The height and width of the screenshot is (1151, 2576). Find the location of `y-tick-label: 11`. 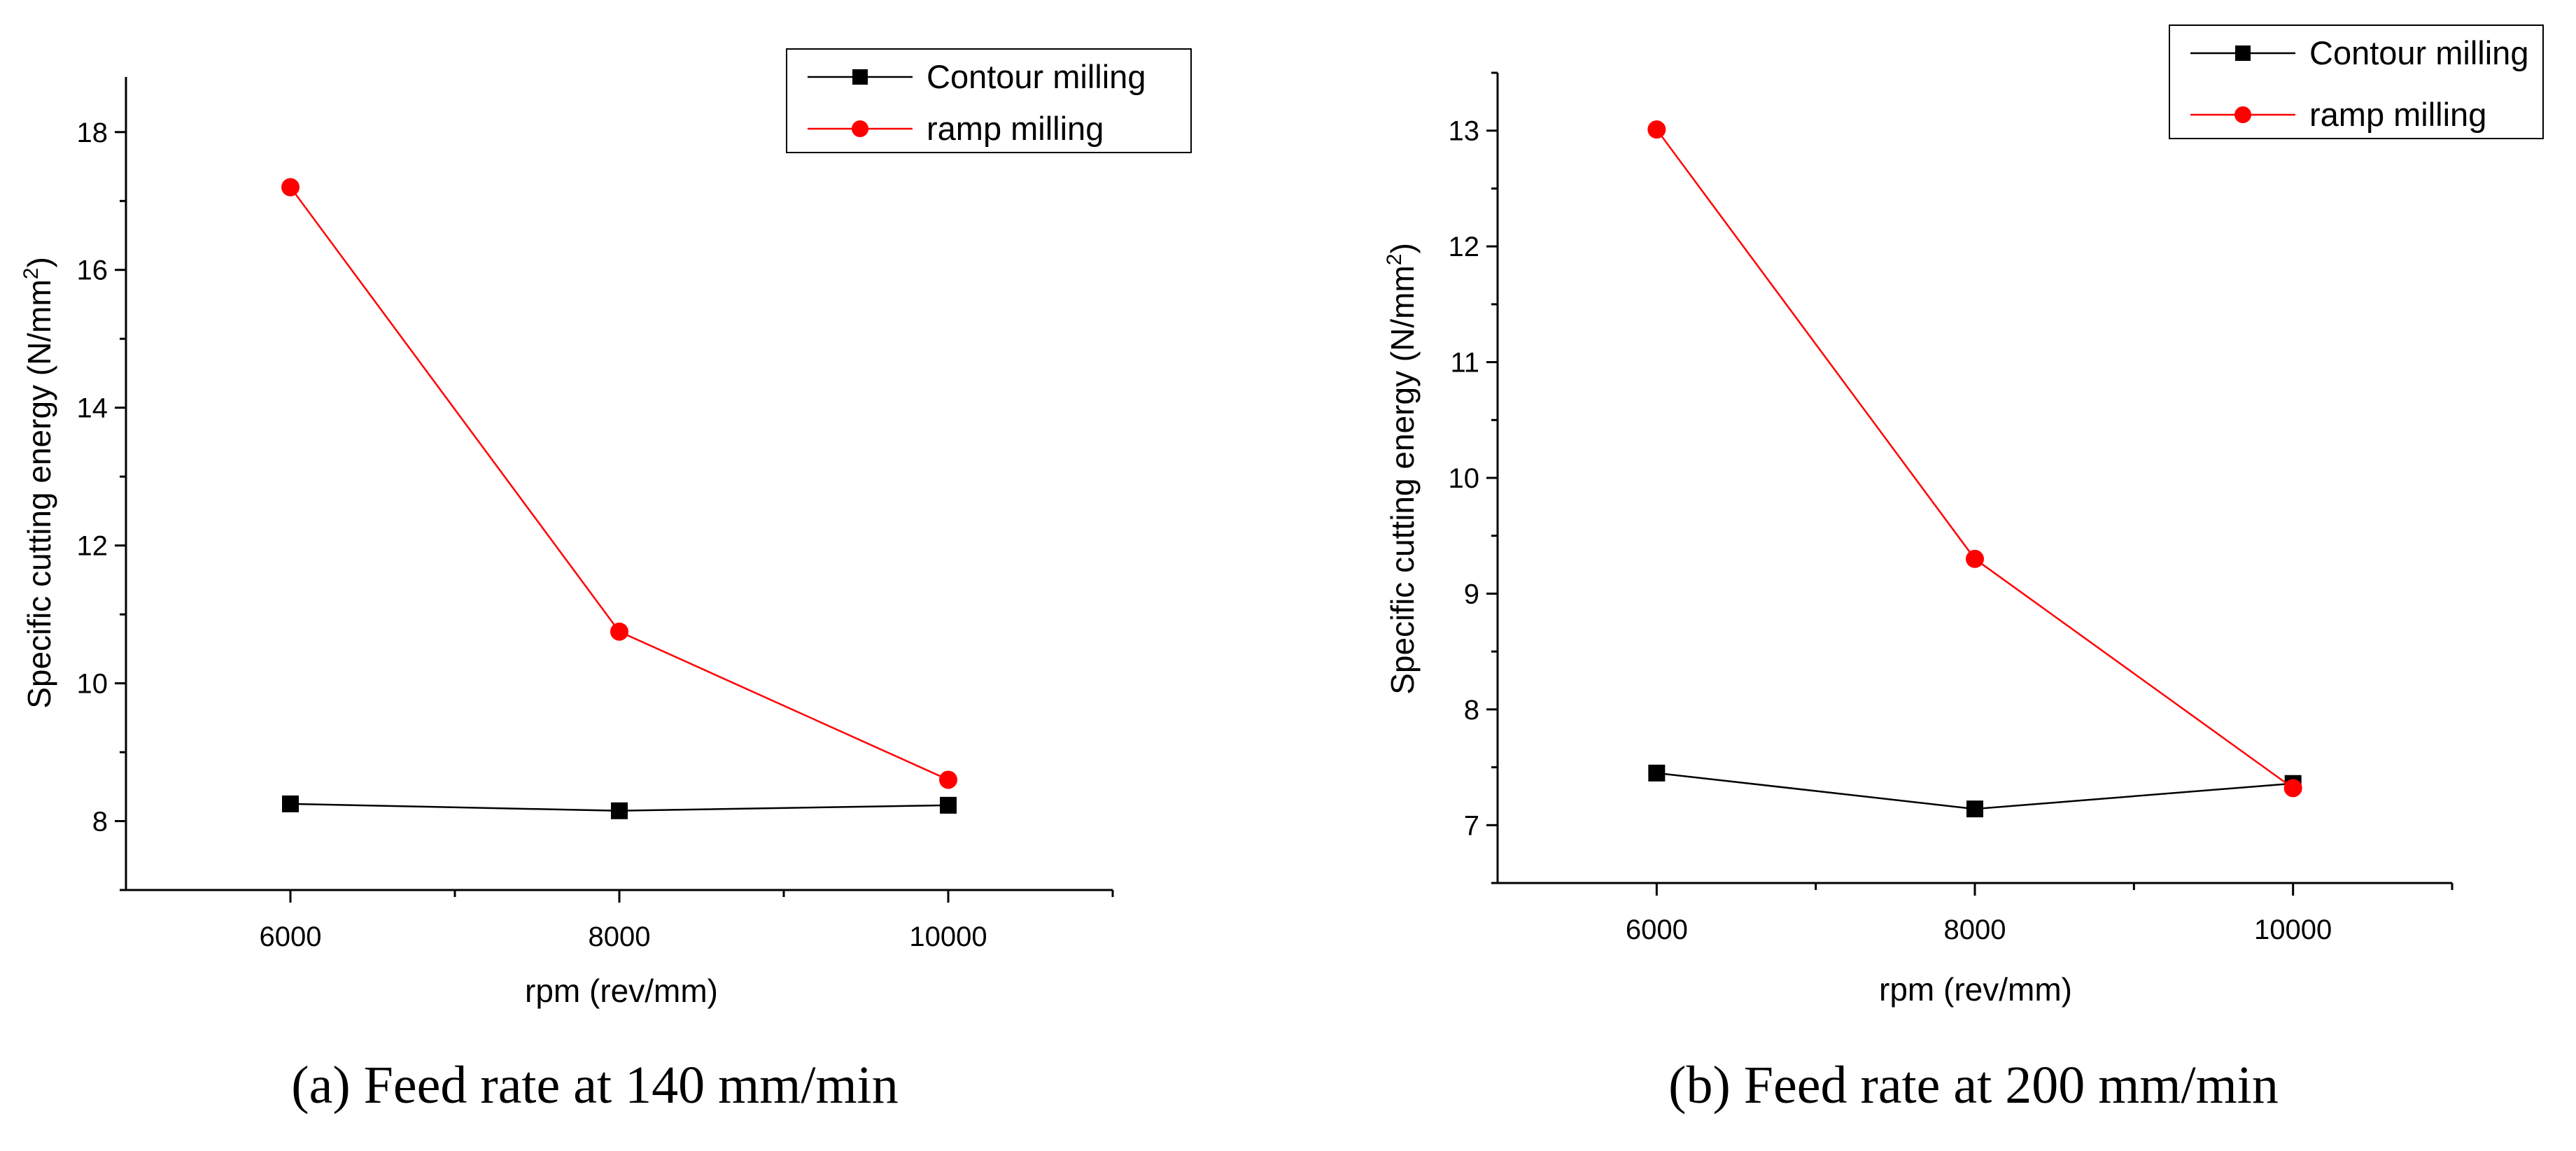

y-tick-label: 11 is located at coordinates (1464, 363).